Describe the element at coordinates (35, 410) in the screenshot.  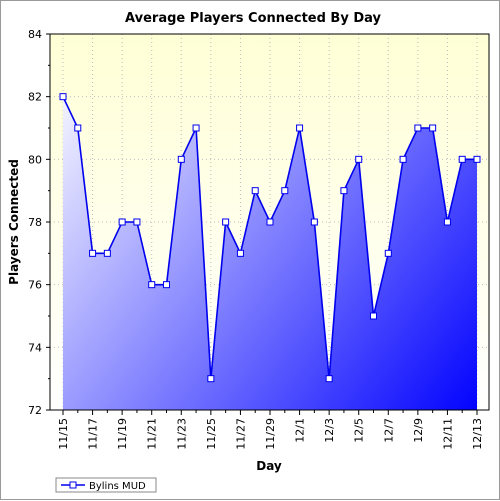
I see `y-tick-label: 72` at that location.